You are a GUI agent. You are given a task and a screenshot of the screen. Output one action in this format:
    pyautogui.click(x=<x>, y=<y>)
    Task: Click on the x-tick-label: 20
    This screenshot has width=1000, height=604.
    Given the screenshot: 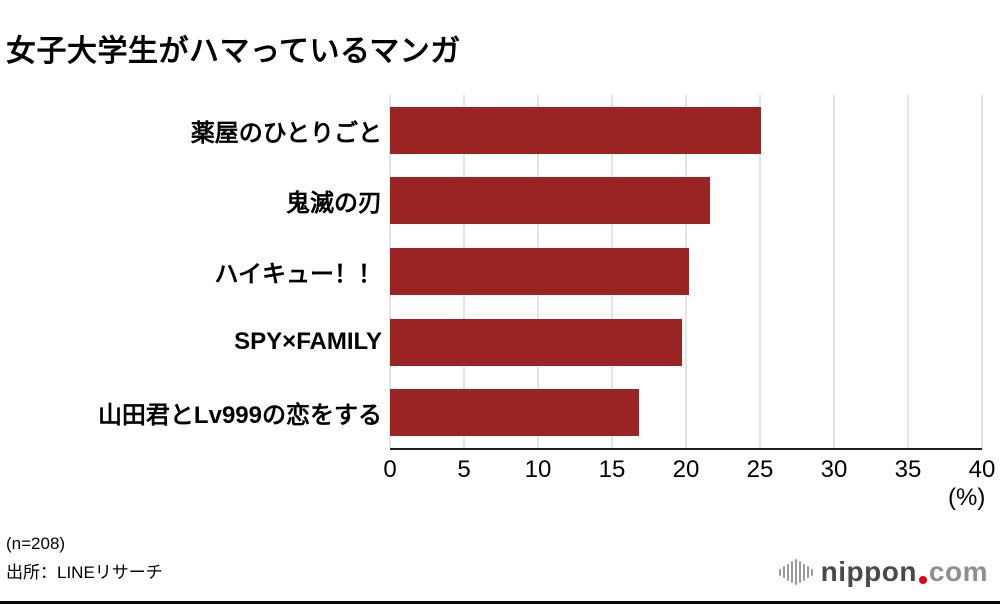 What is the action you would take?
    pyautogui.click(x=686, y=469)
    